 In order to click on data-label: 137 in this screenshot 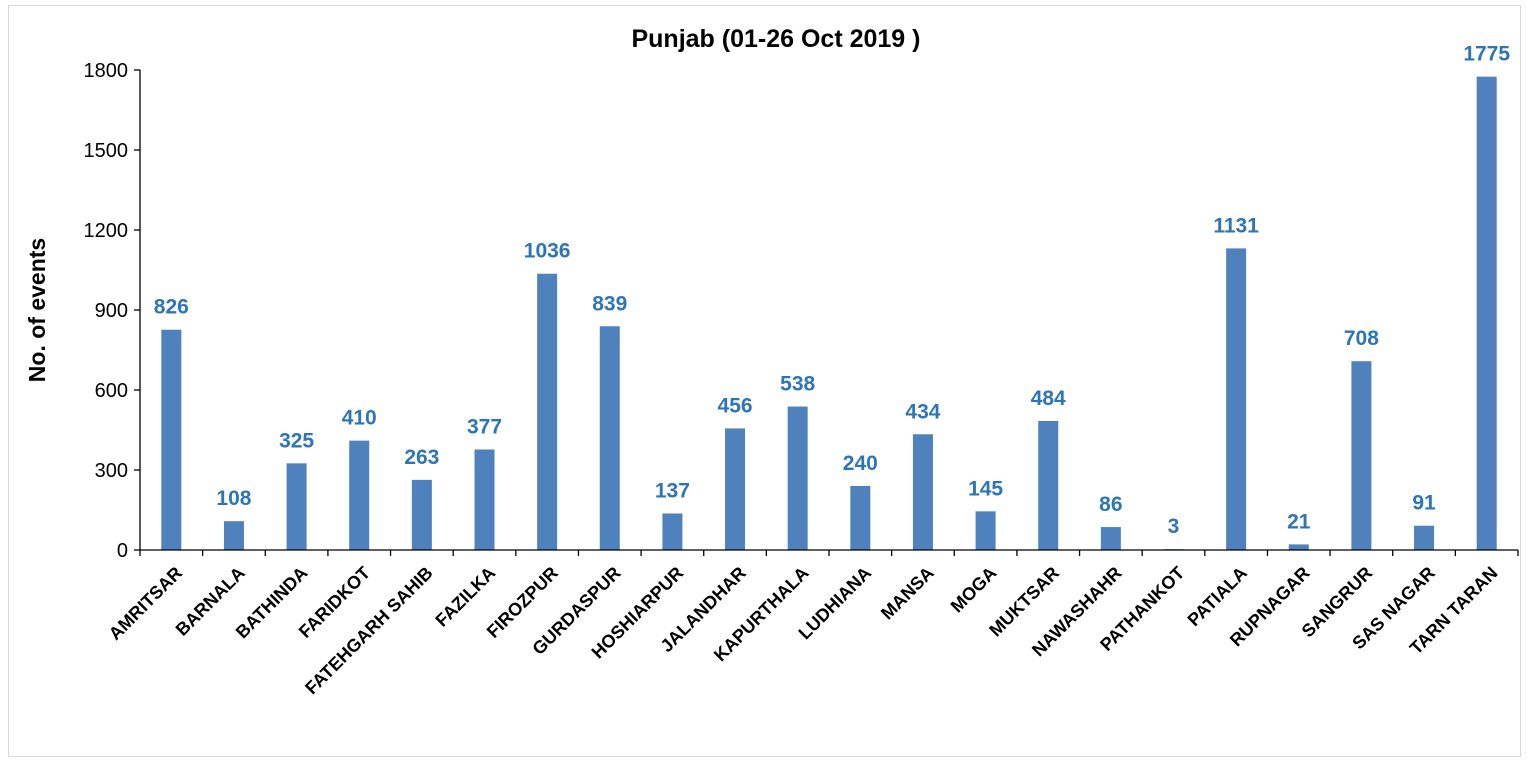, I will do `click(672, 490)`.